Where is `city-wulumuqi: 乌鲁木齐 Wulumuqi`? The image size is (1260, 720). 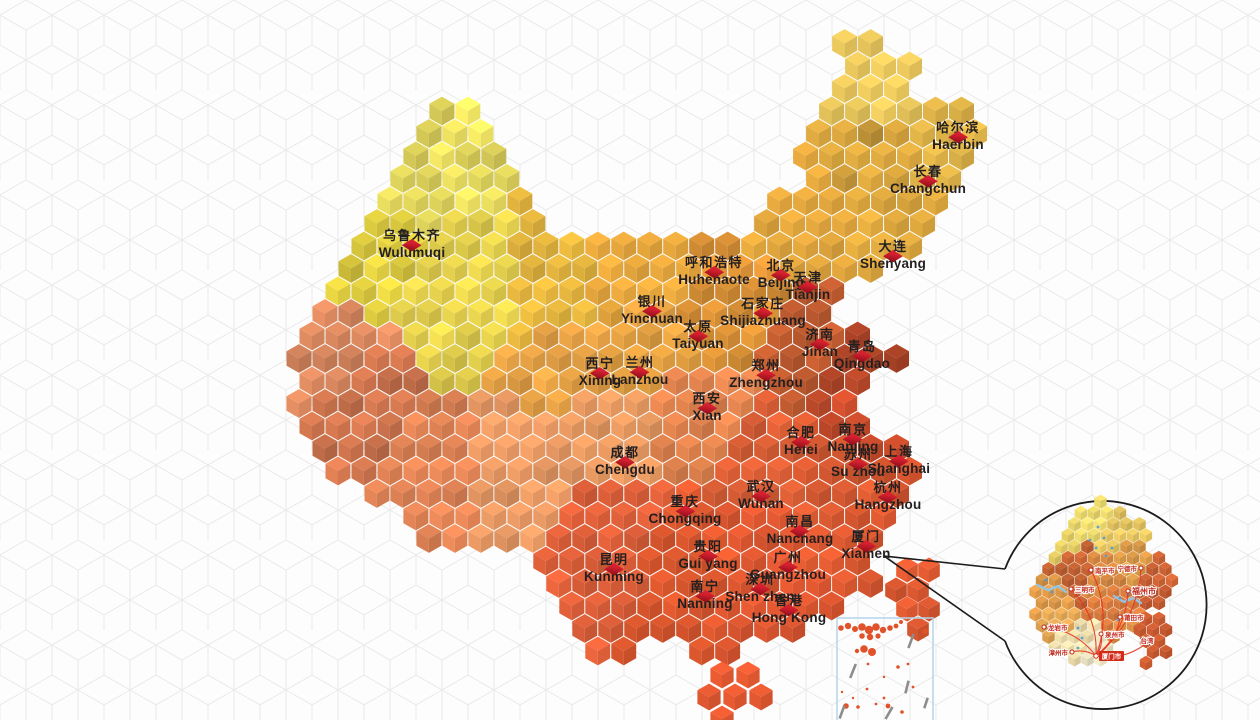 city-wulumuqi: 乌鲁木齐 Wulumuqi is located at coordinates (412, 245).